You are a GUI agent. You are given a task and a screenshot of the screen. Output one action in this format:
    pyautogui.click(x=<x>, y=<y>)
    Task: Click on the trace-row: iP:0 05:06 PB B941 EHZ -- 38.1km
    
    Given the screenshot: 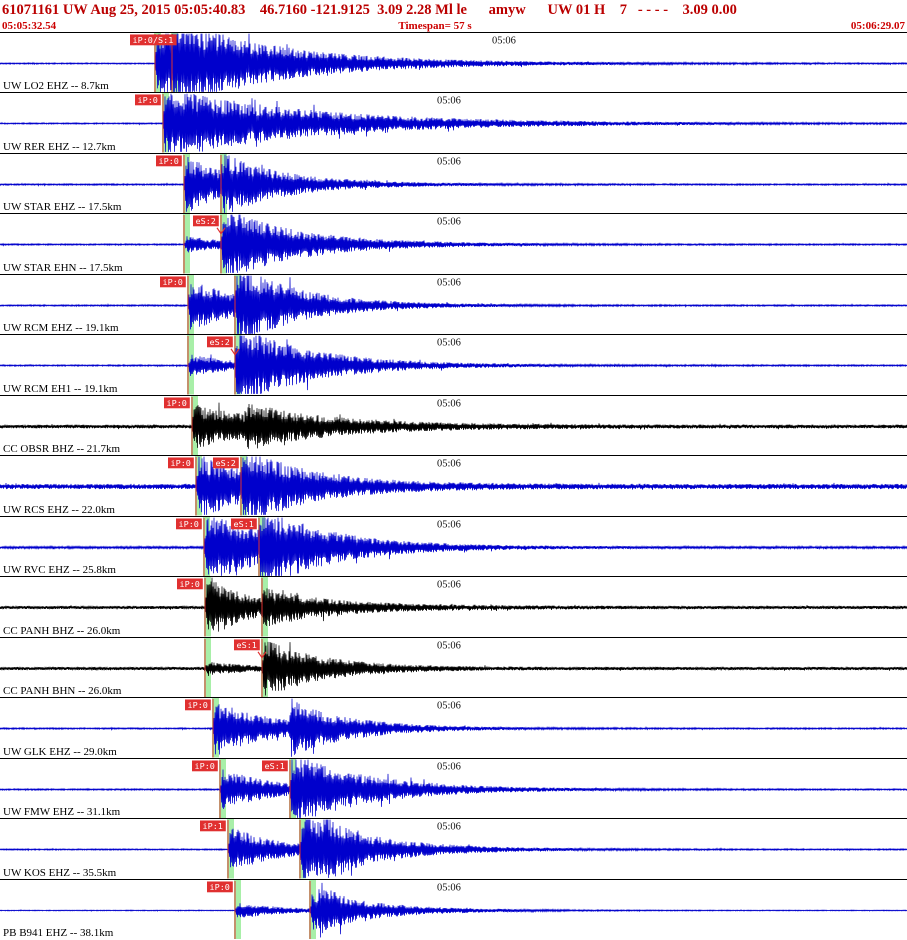 What is the action you would take?
    pyautogui.click(x=453, y=909)
    